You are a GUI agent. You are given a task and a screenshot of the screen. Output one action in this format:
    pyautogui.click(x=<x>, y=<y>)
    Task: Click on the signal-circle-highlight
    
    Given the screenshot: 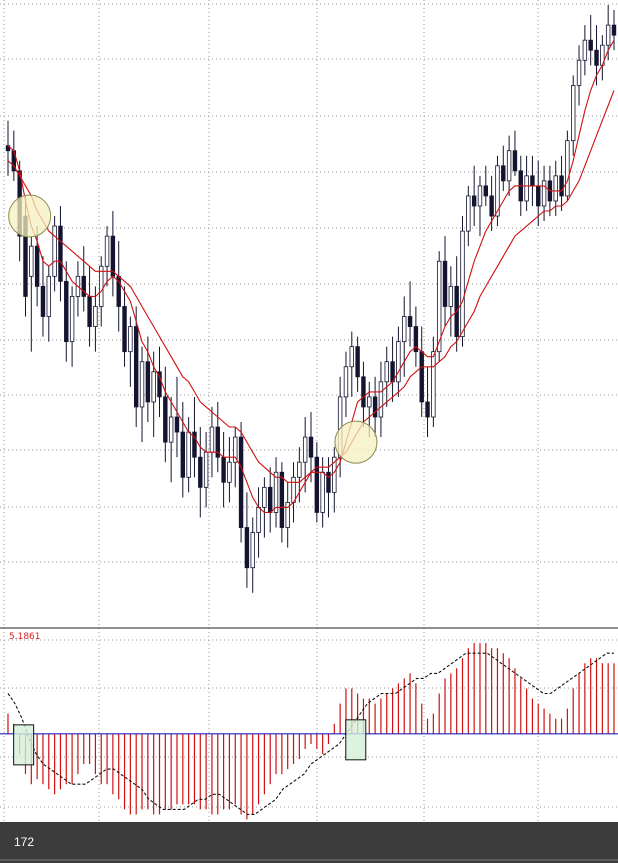 What is the action you would take?
    pyautogui.click(x=356, y=442)
    